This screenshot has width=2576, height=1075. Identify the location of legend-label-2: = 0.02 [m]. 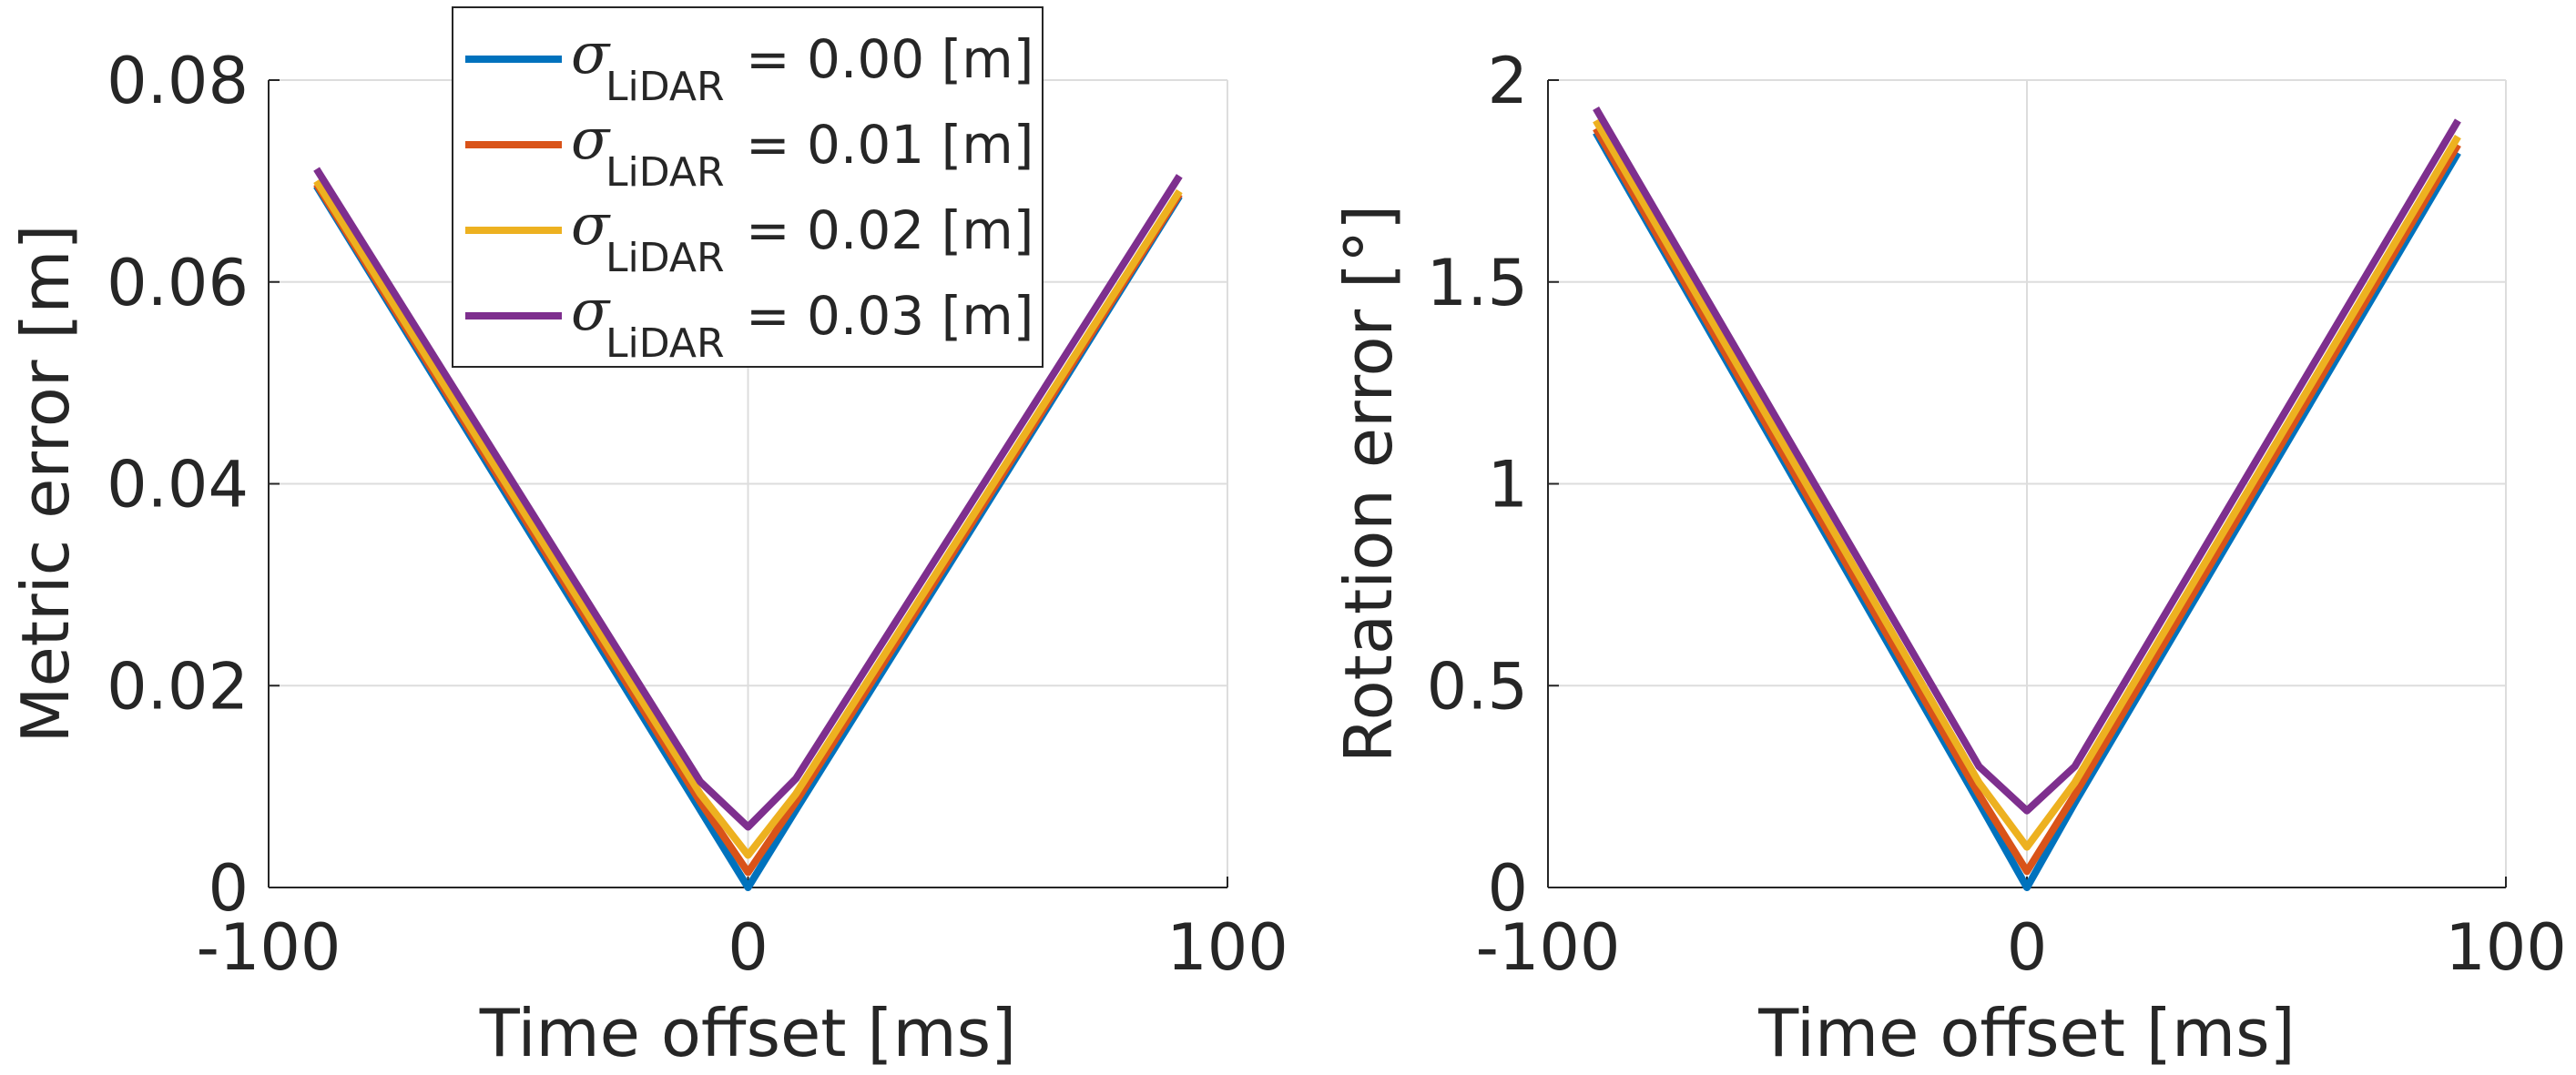
(889, 230).